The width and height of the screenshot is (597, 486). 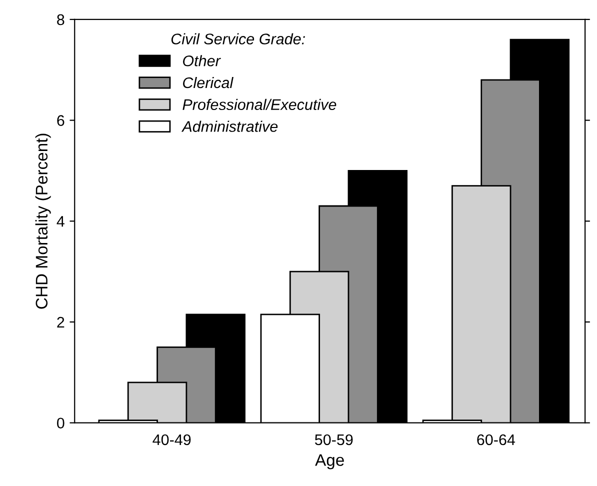 What do you see at coordinates (496, 440) in the screenshot?
I see `x-tick-label: 60-64` at bounding box center [496, 440].